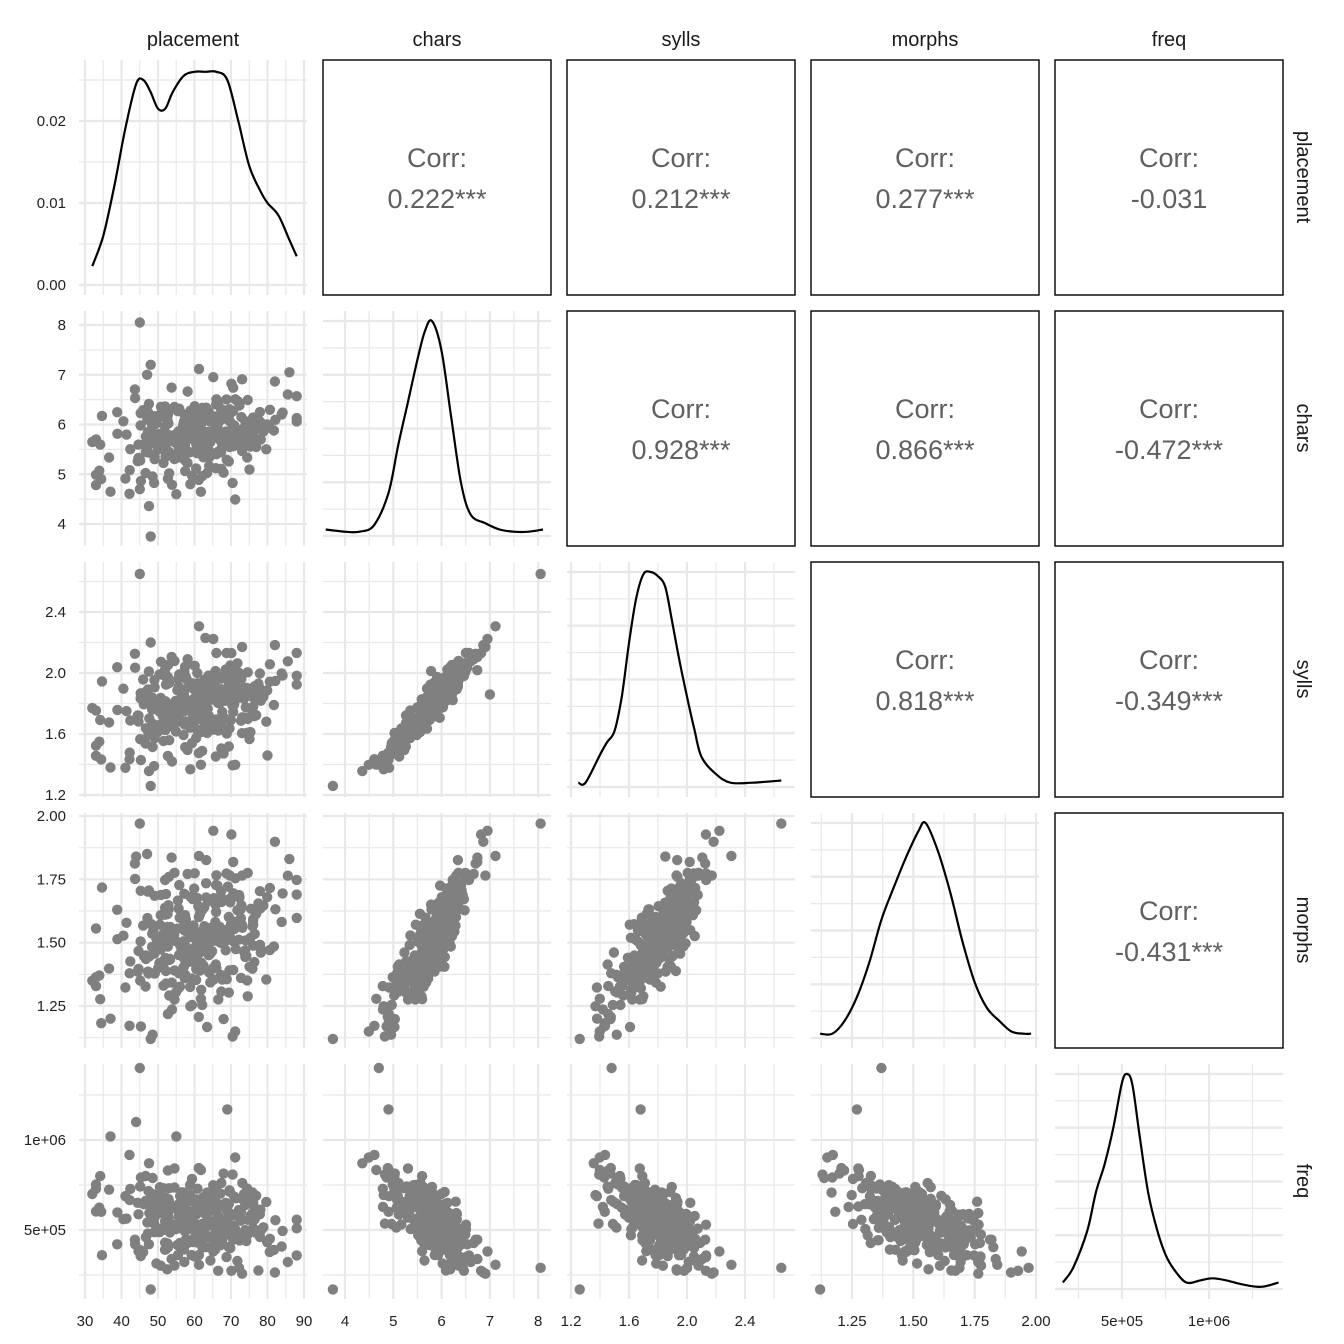  I want to click on col-strip-placement: placement, so click(193, 40).